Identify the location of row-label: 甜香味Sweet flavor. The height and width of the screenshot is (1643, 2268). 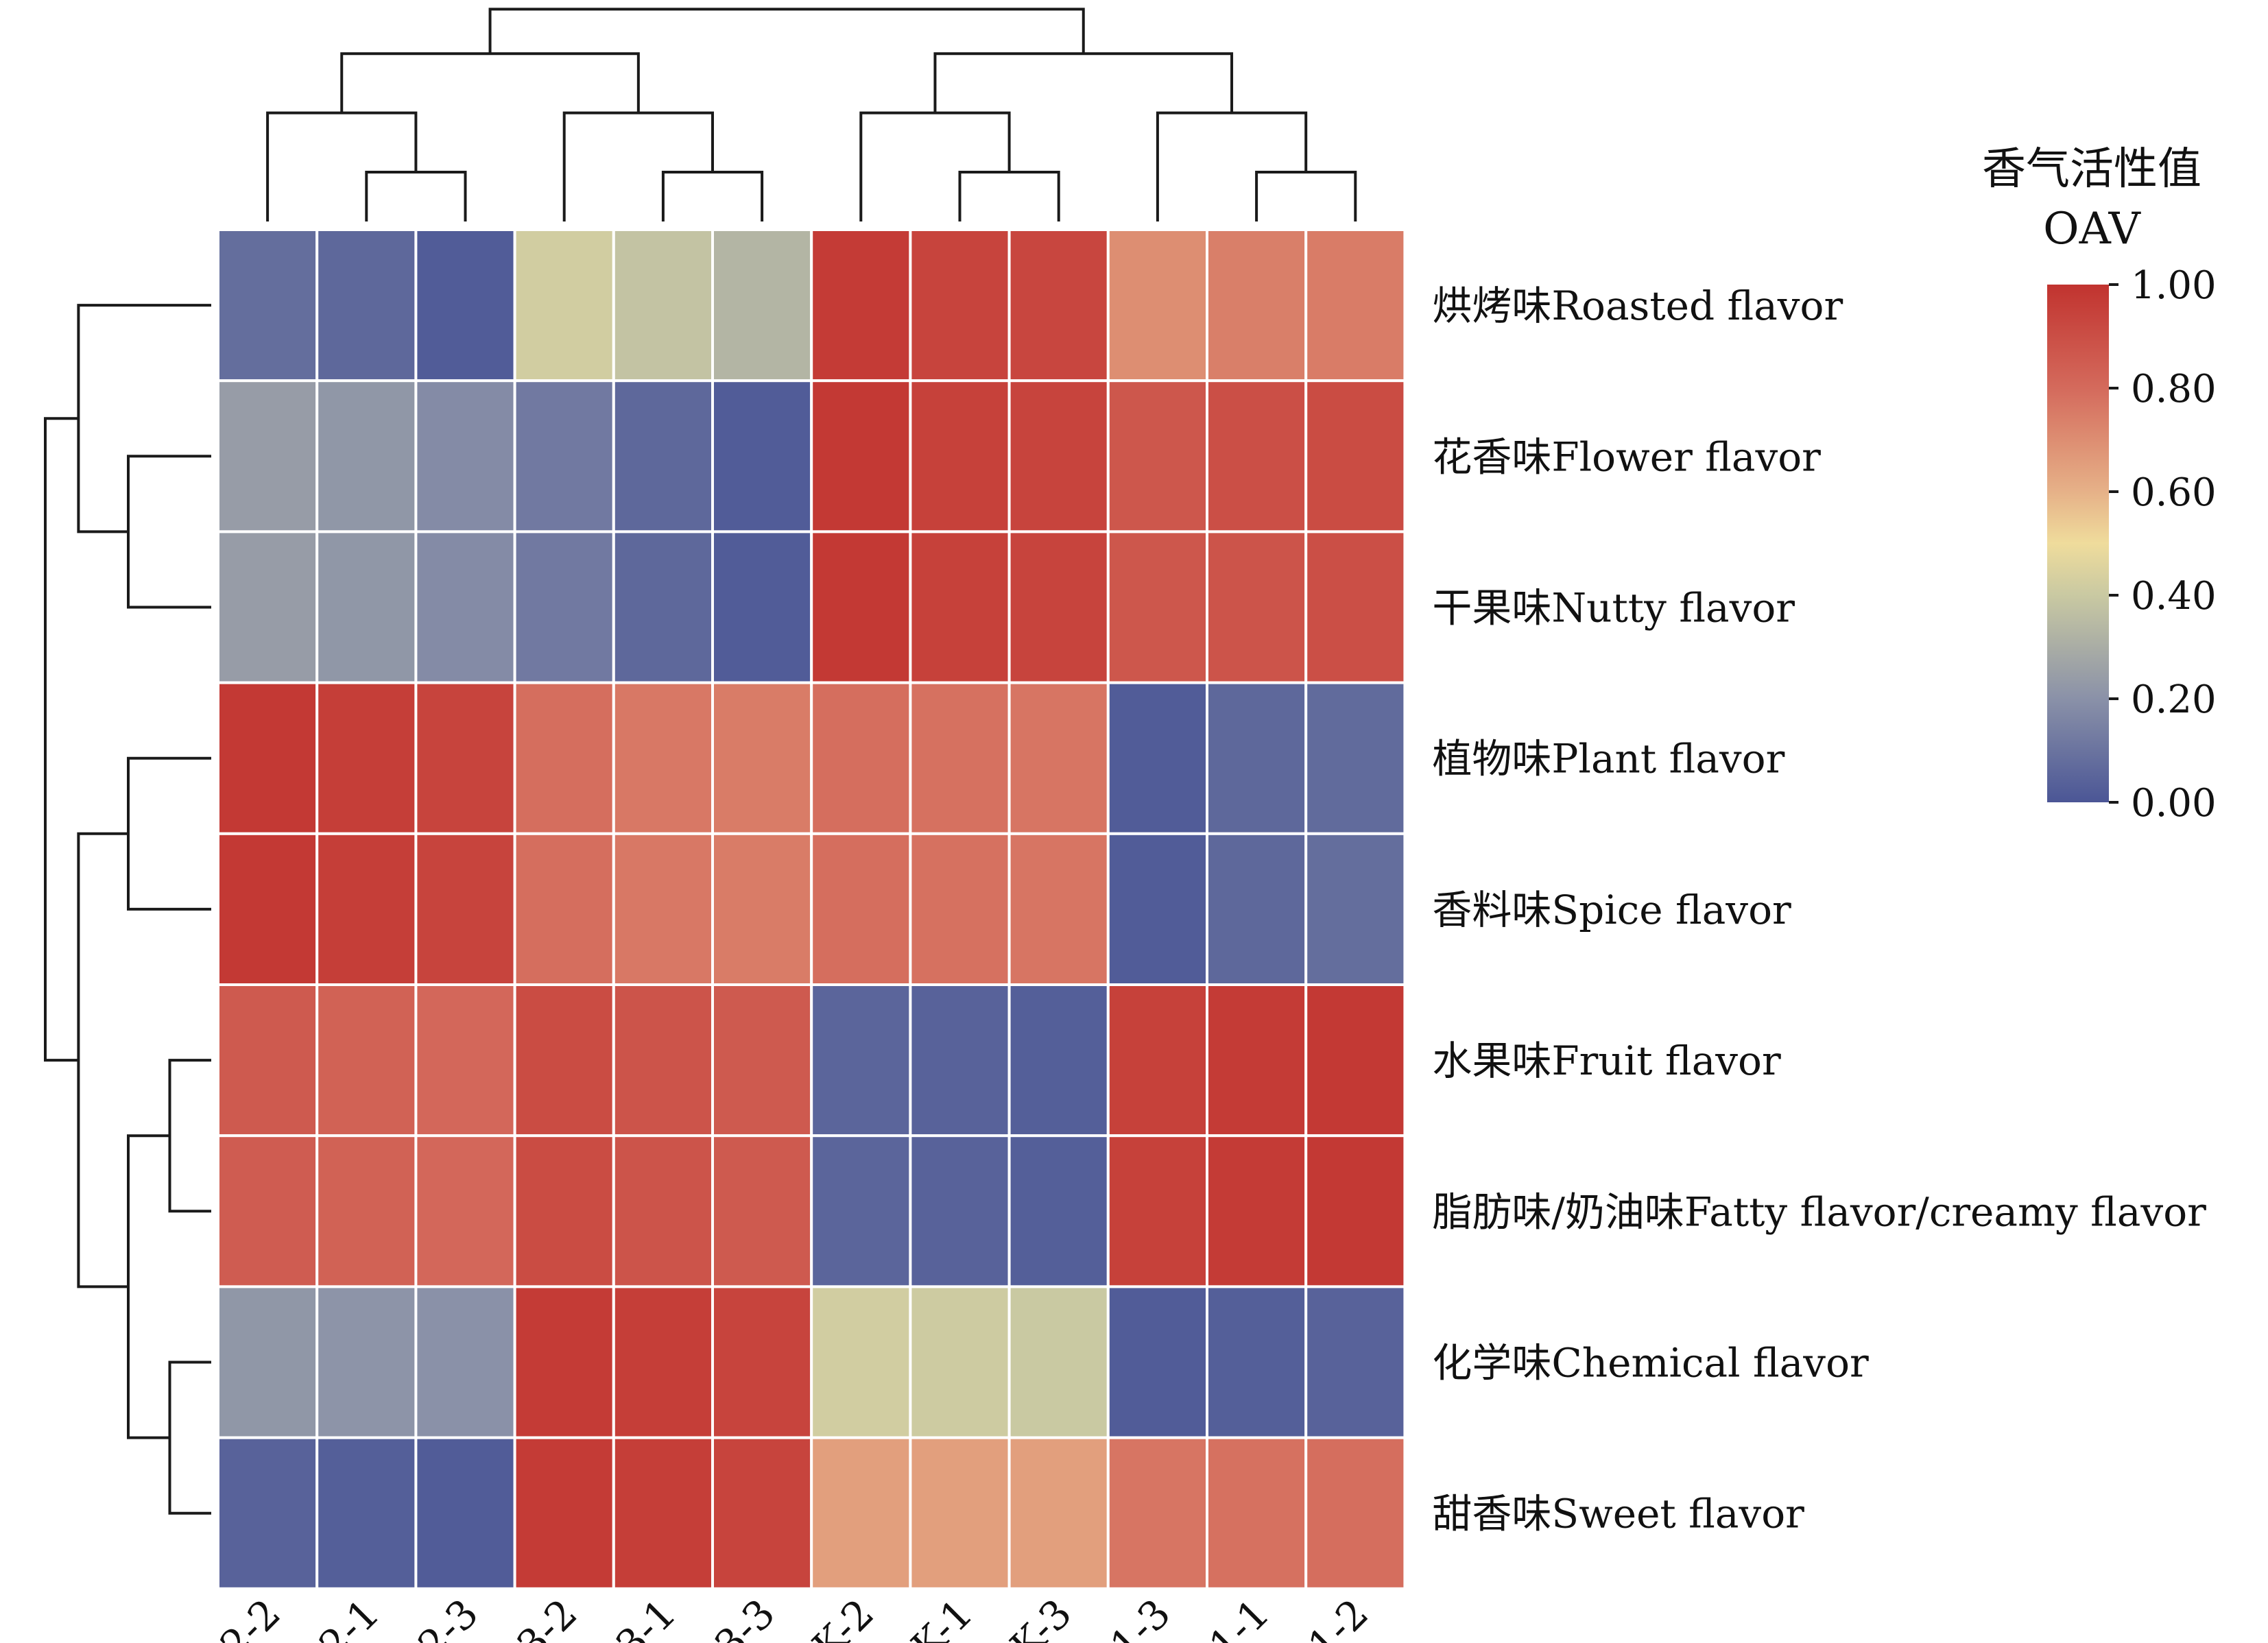
(1618, 1514).